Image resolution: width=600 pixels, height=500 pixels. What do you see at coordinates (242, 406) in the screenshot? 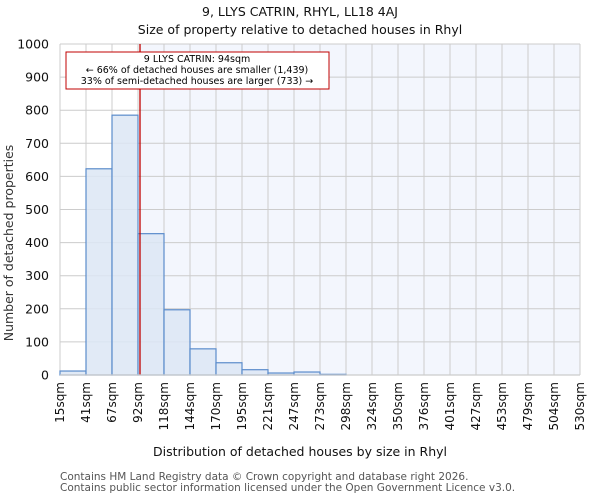
I see `x-tick-label: 195sqm` at bounding box center [242, 406].